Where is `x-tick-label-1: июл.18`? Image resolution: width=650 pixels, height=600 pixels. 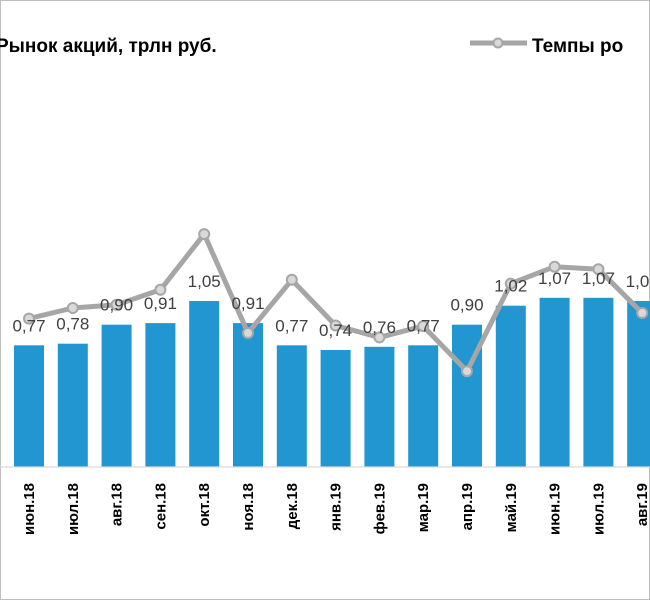
x-tick-label-1: июл.18 is located at coordinates (73, 509).